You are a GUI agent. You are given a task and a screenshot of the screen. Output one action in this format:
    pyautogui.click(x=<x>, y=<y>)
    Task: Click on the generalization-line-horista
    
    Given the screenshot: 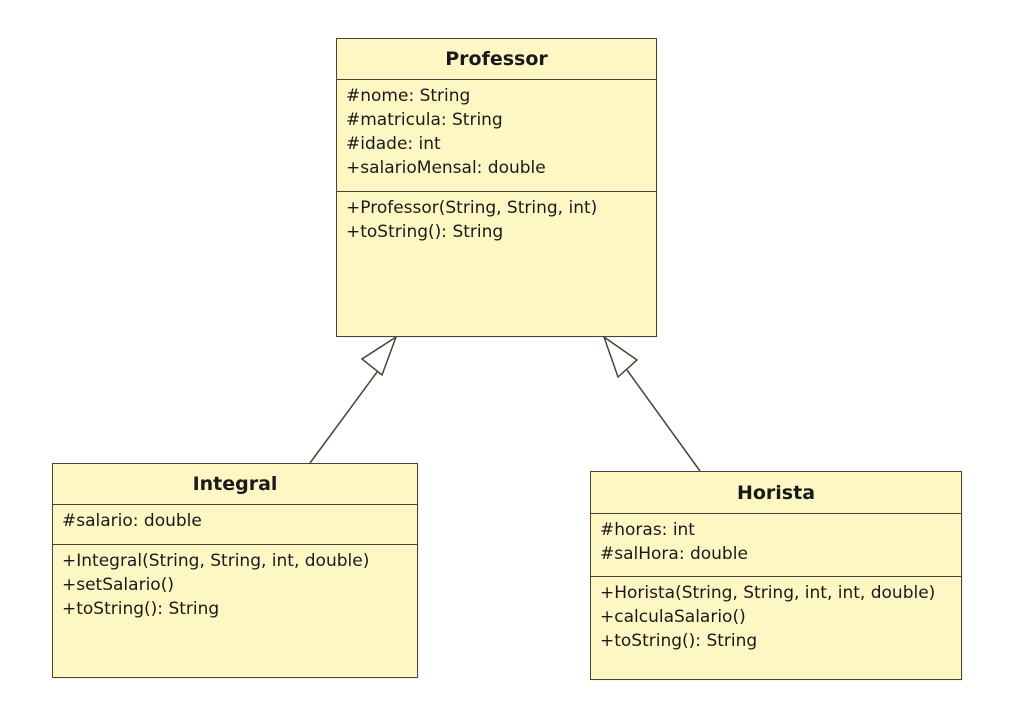 What is the action you would take?
    pyautogui.click(x=663, y=420)
    